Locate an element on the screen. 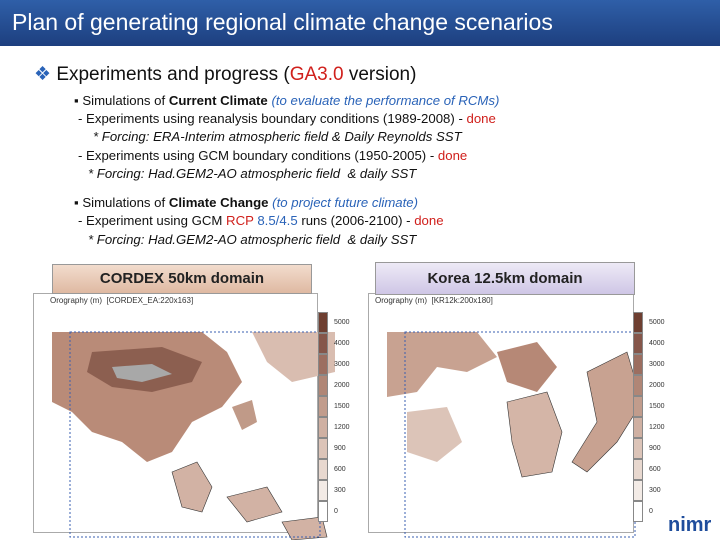 Image resolution: width=720 pixels, height=540 pixels. grid: [KR12k:200x180] is located at coordinates (462, 300).